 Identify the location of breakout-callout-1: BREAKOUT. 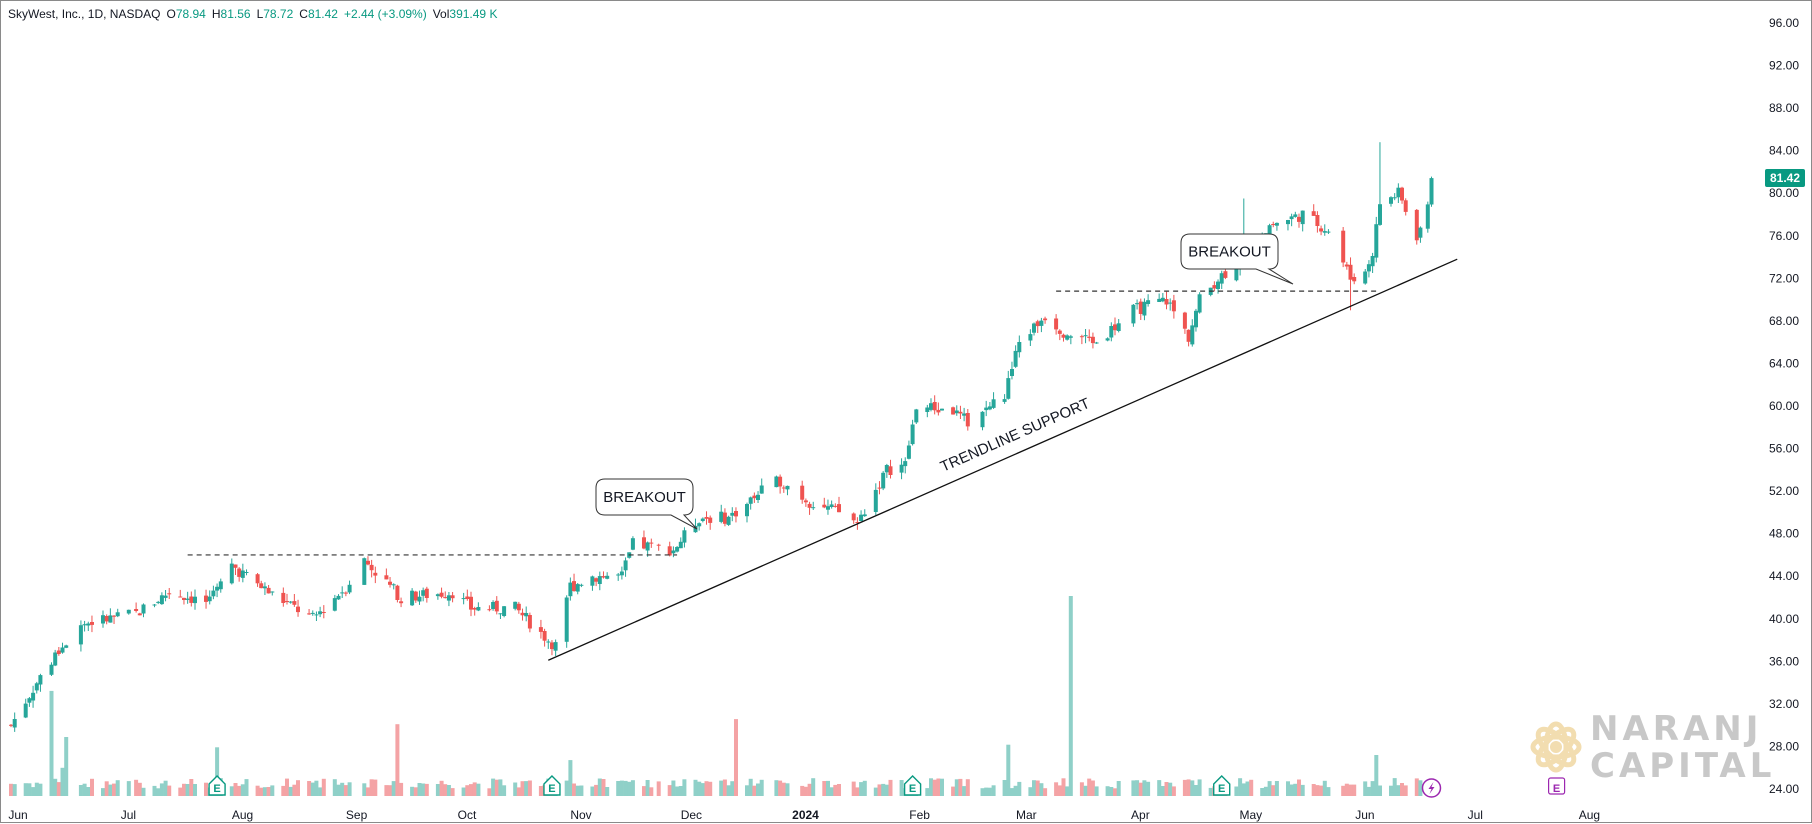
(646, 504).